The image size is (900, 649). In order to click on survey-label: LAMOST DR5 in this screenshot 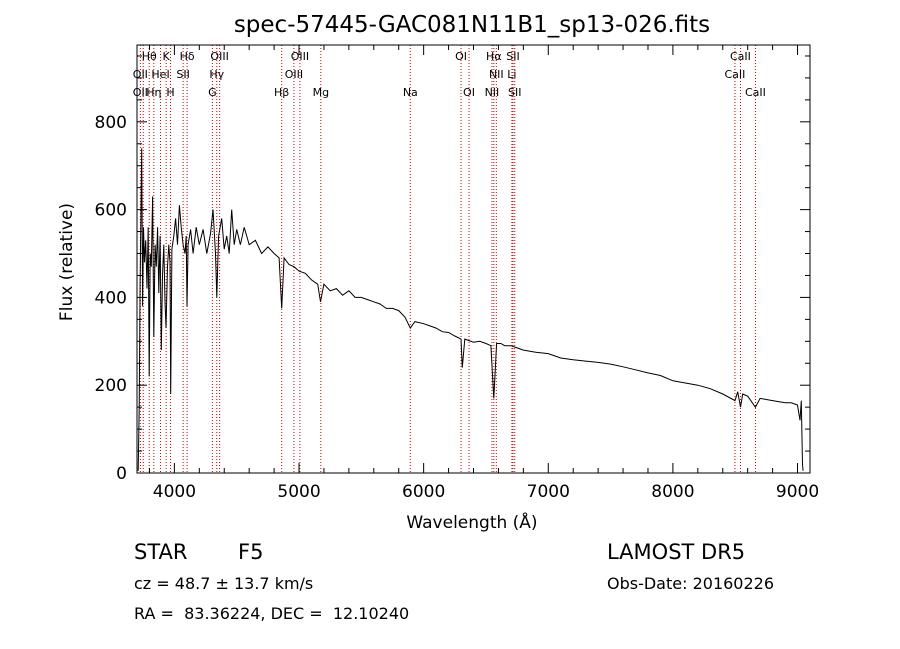, I will do `click(676, 552)`.